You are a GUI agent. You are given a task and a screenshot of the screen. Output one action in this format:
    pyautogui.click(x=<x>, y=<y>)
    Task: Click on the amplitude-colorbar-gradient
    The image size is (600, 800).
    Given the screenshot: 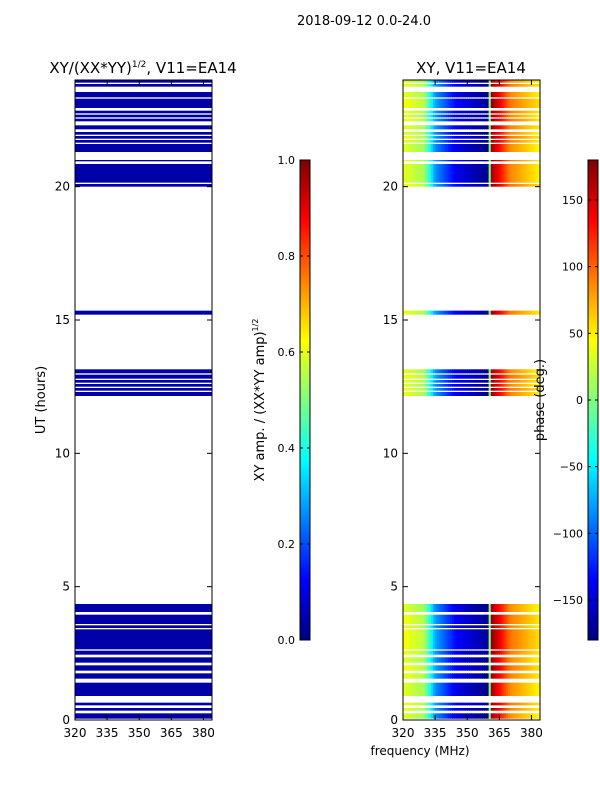 What is the action you would take?
    pyautogui.click(x=305, y=400)
    